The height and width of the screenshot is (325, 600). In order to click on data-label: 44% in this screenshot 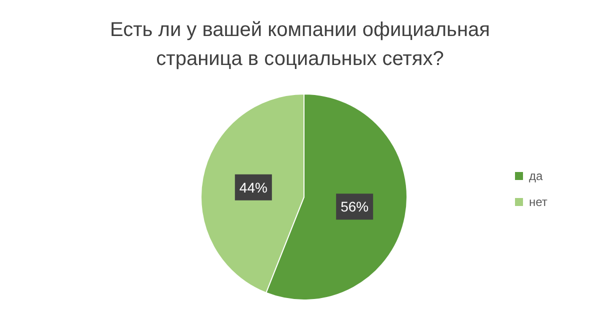, I will do `click(253, 187)`.